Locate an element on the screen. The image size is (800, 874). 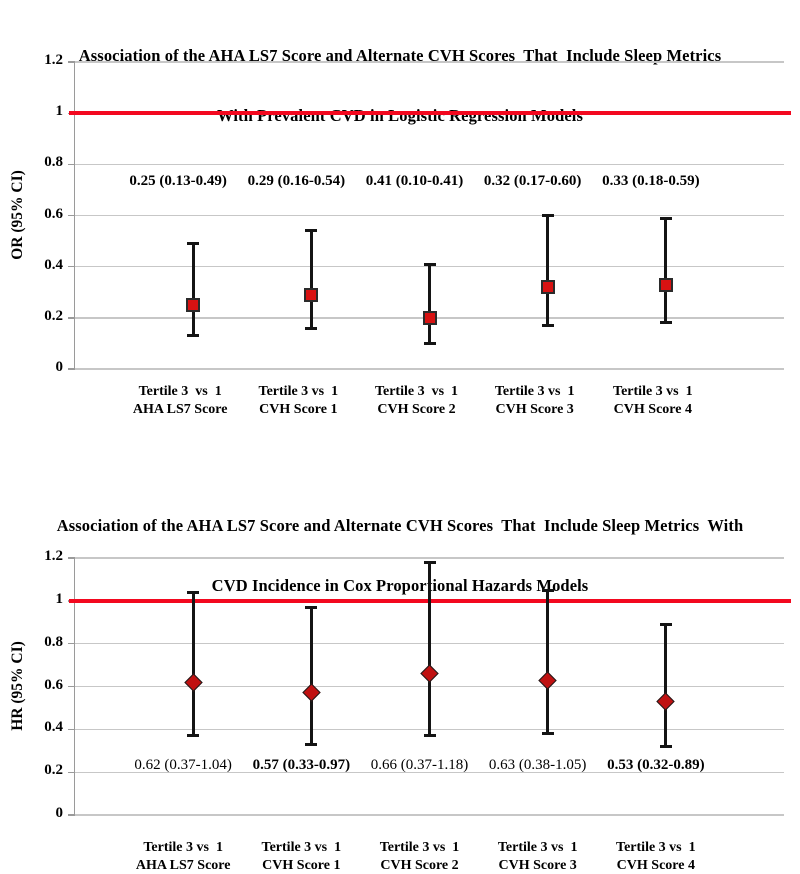
estimate-ci-label: 0.53 (0.32-0.89) is located at coordinates (656, 765).